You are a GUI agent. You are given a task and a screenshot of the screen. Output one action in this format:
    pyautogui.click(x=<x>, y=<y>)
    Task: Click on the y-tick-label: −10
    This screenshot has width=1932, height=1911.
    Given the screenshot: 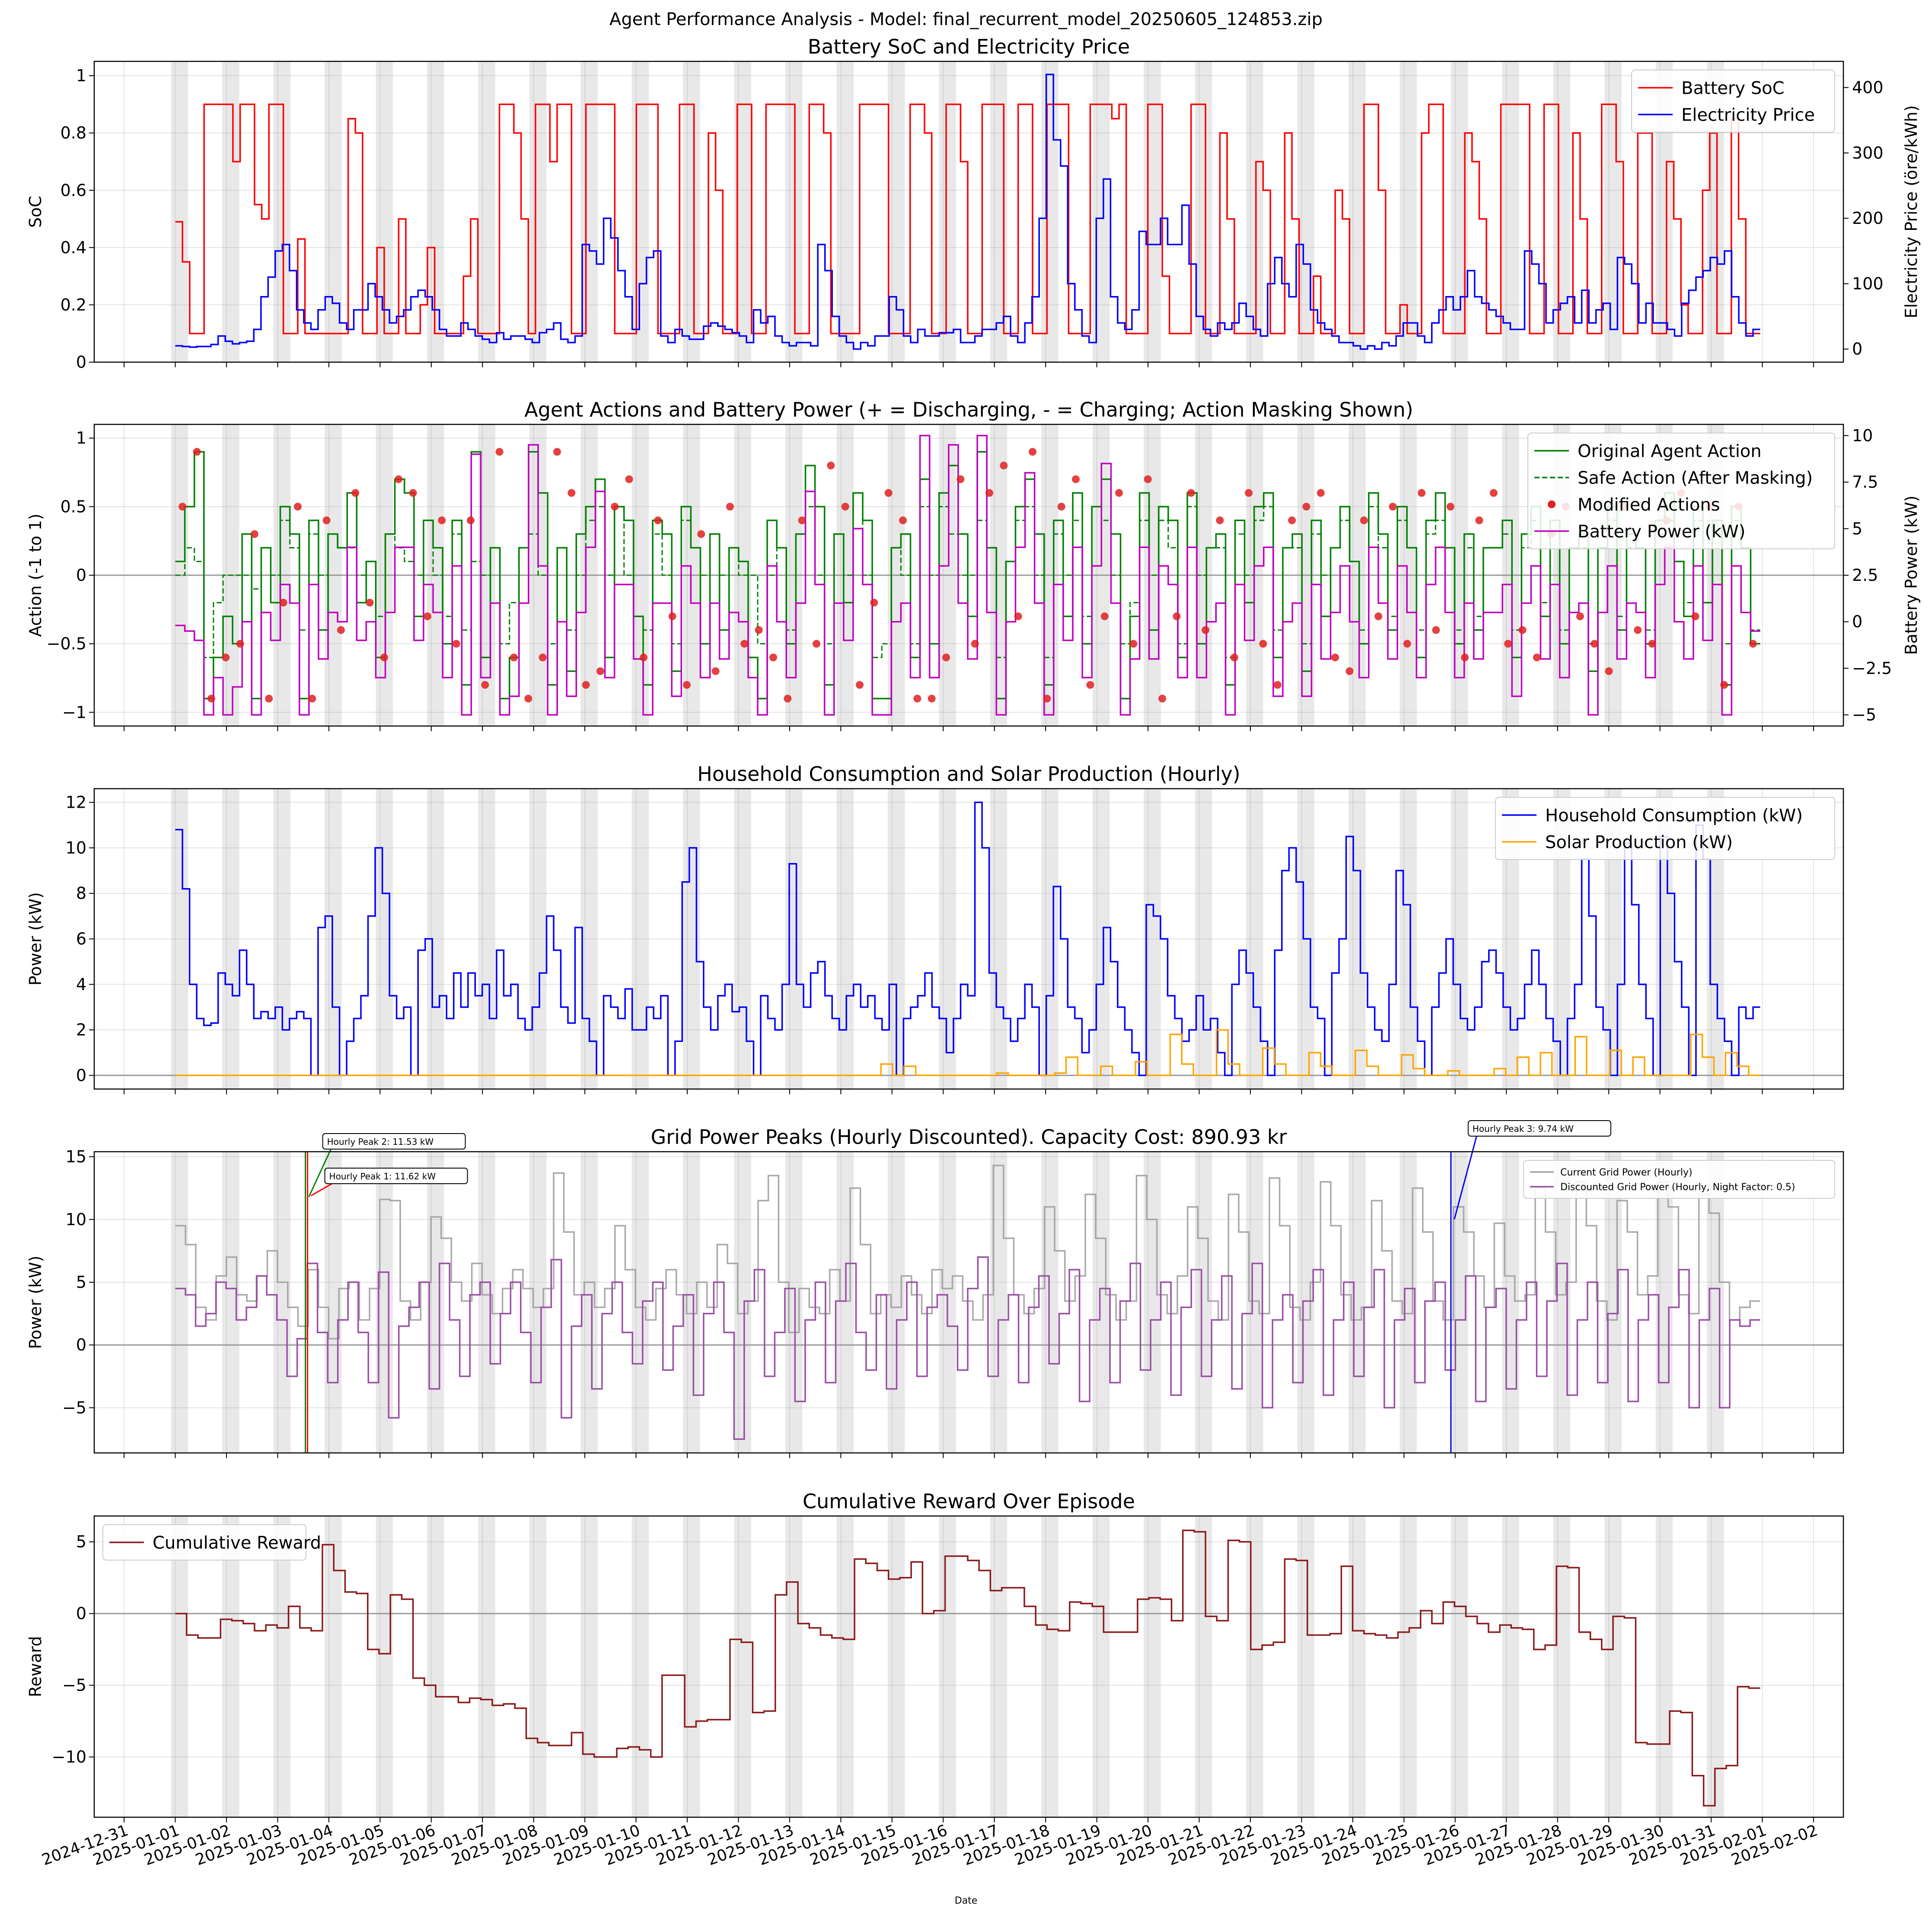 What is the action you would take?
    pyautogui.click(x=69, y=1757)
    